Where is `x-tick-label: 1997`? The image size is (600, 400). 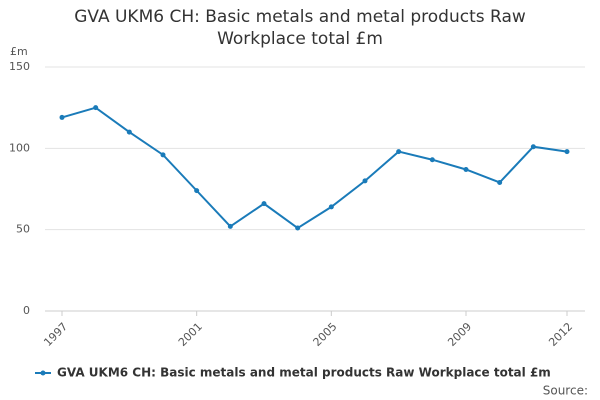
x-tick-label: 1997 is located at coordinates (55, 334).